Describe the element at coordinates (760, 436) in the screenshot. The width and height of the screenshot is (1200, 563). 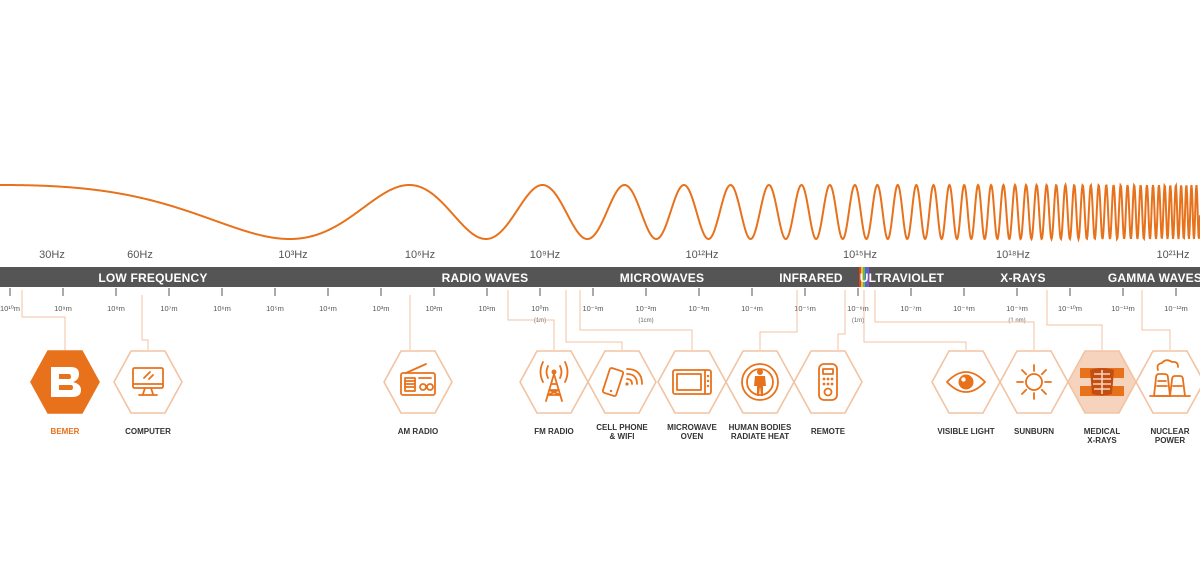
I see `label-human-heat-line2: RADIATE HEAT` at that location.